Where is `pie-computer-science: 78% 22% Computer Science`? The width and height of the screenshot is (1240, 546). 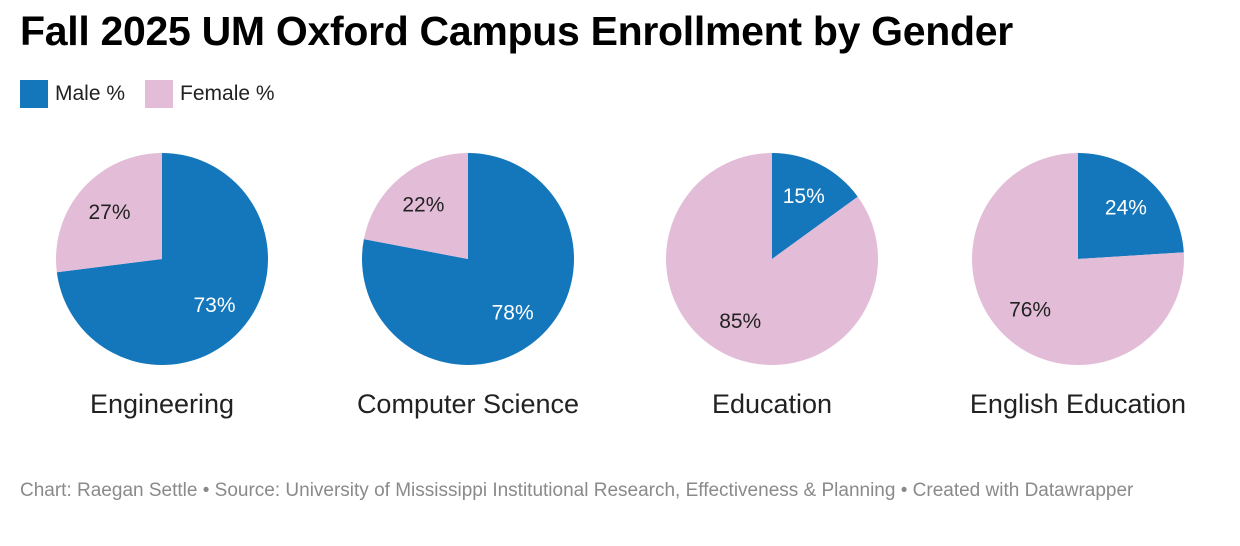
pie-computer-science: 78% 22% Computer Science is located at coordinates (468, 286).